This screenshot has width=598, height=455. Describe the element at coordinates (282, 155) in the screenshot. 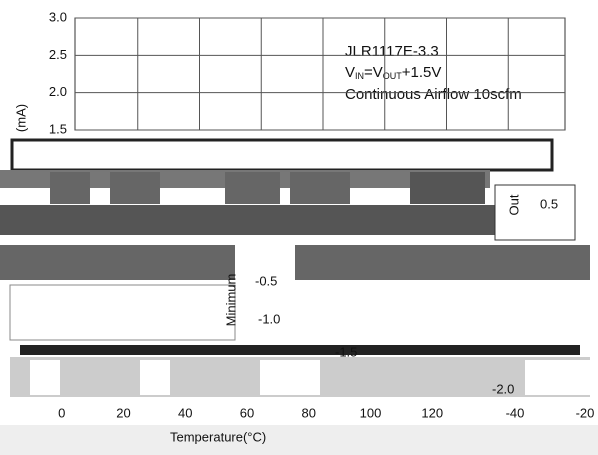

I see `glitch-frame` at that location.